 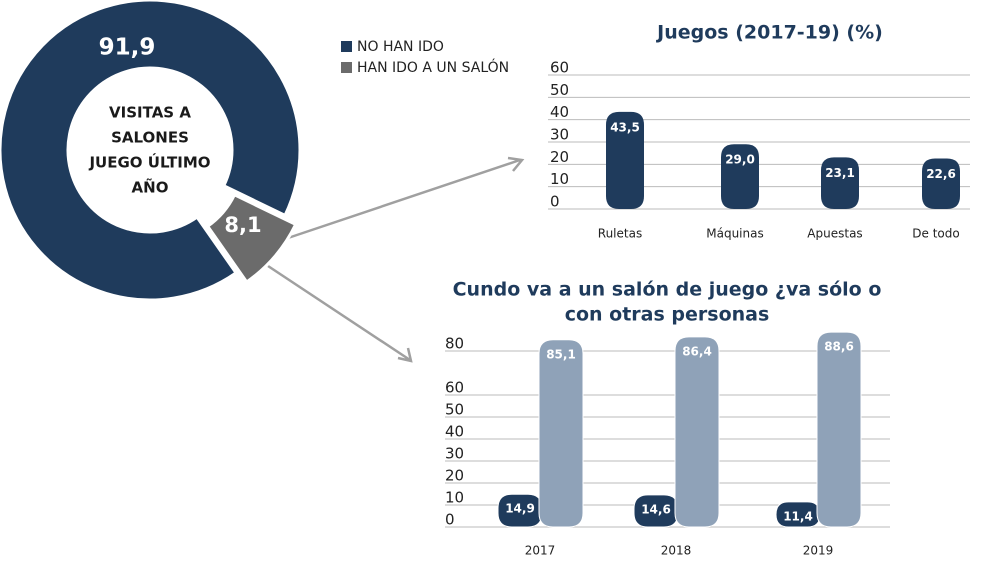 What do you see at coordinates (676, 551) in the screenshot?
I see `x-tick-label: 2018` at bounding box center [676, 551].